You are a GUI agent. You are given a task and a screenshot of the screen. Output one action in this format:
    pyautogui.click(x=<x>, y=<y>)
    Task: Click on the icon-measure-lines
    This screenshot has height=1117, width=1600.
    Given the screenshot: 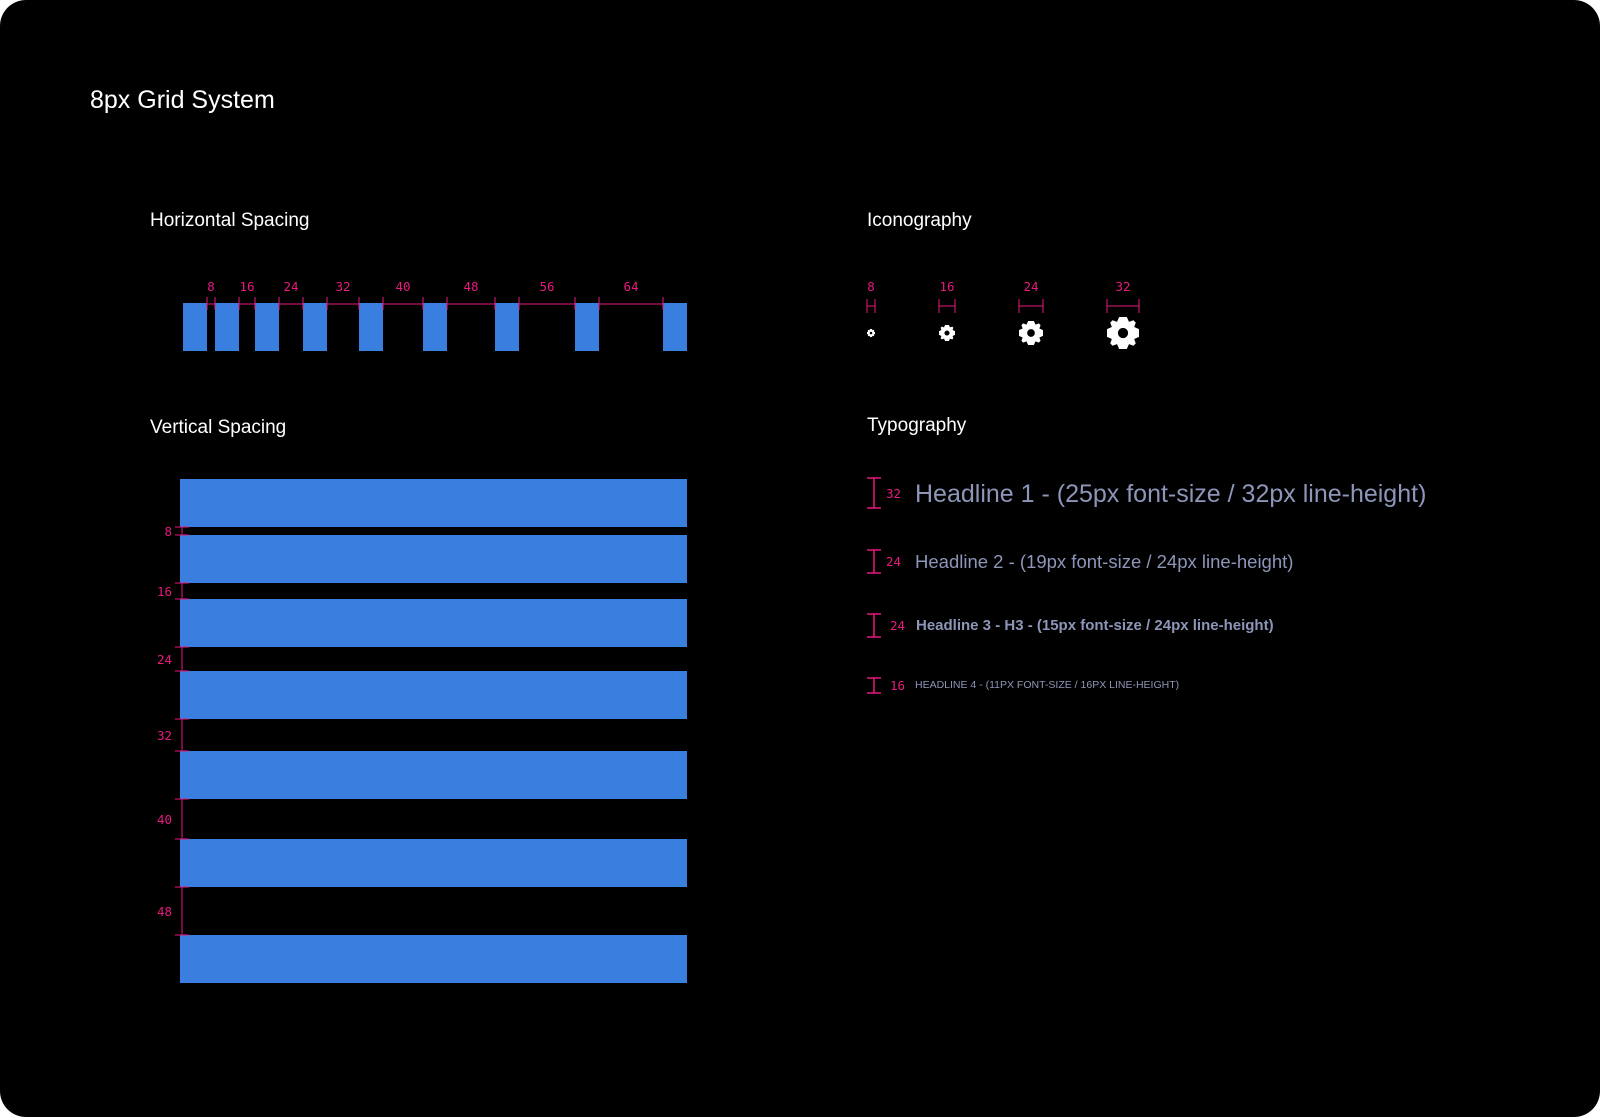 What is the action you would take?
    pyautogui.click(x=1003, y=306)
    